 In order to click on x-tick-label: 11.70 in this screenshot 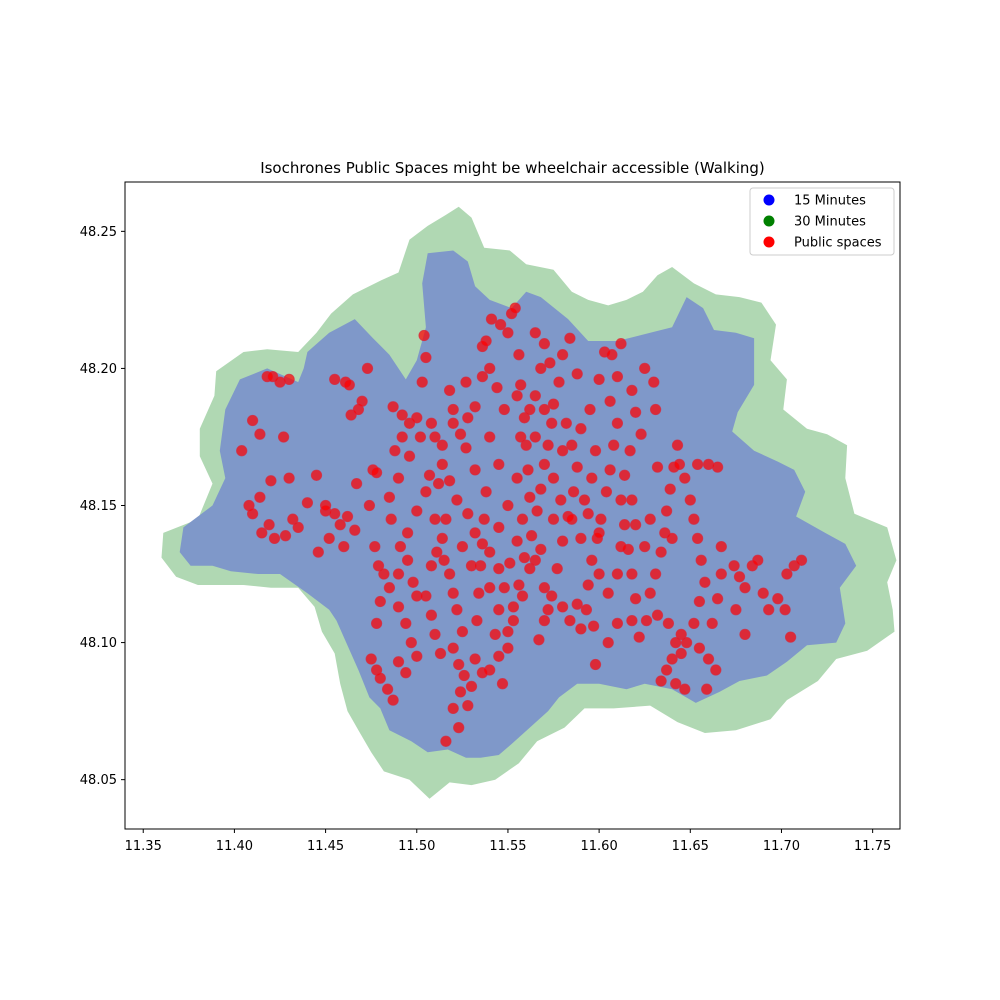, I will do `click(781, 846)`.